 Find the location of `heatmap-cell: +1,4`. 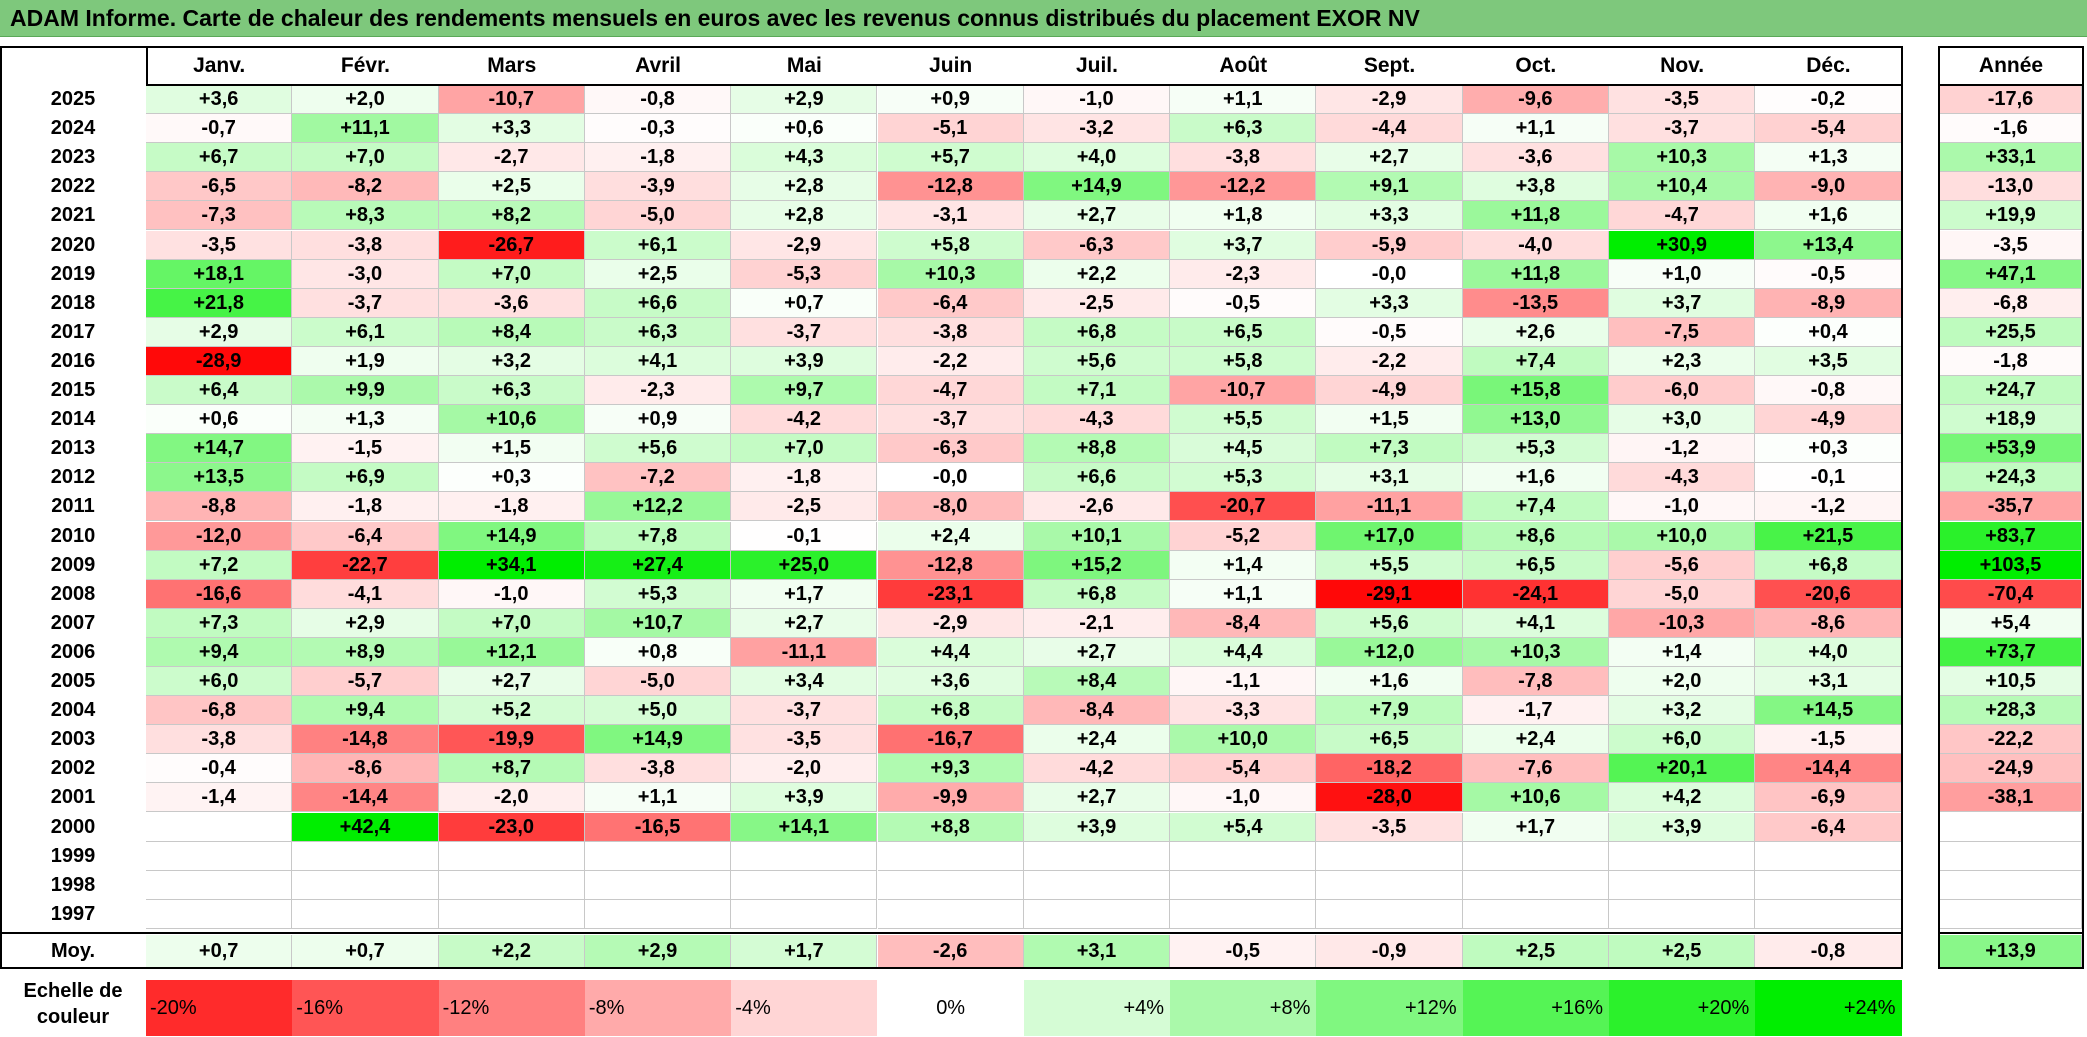

heatmap-cell: +1,4 is located at coordinates (1243, 565).